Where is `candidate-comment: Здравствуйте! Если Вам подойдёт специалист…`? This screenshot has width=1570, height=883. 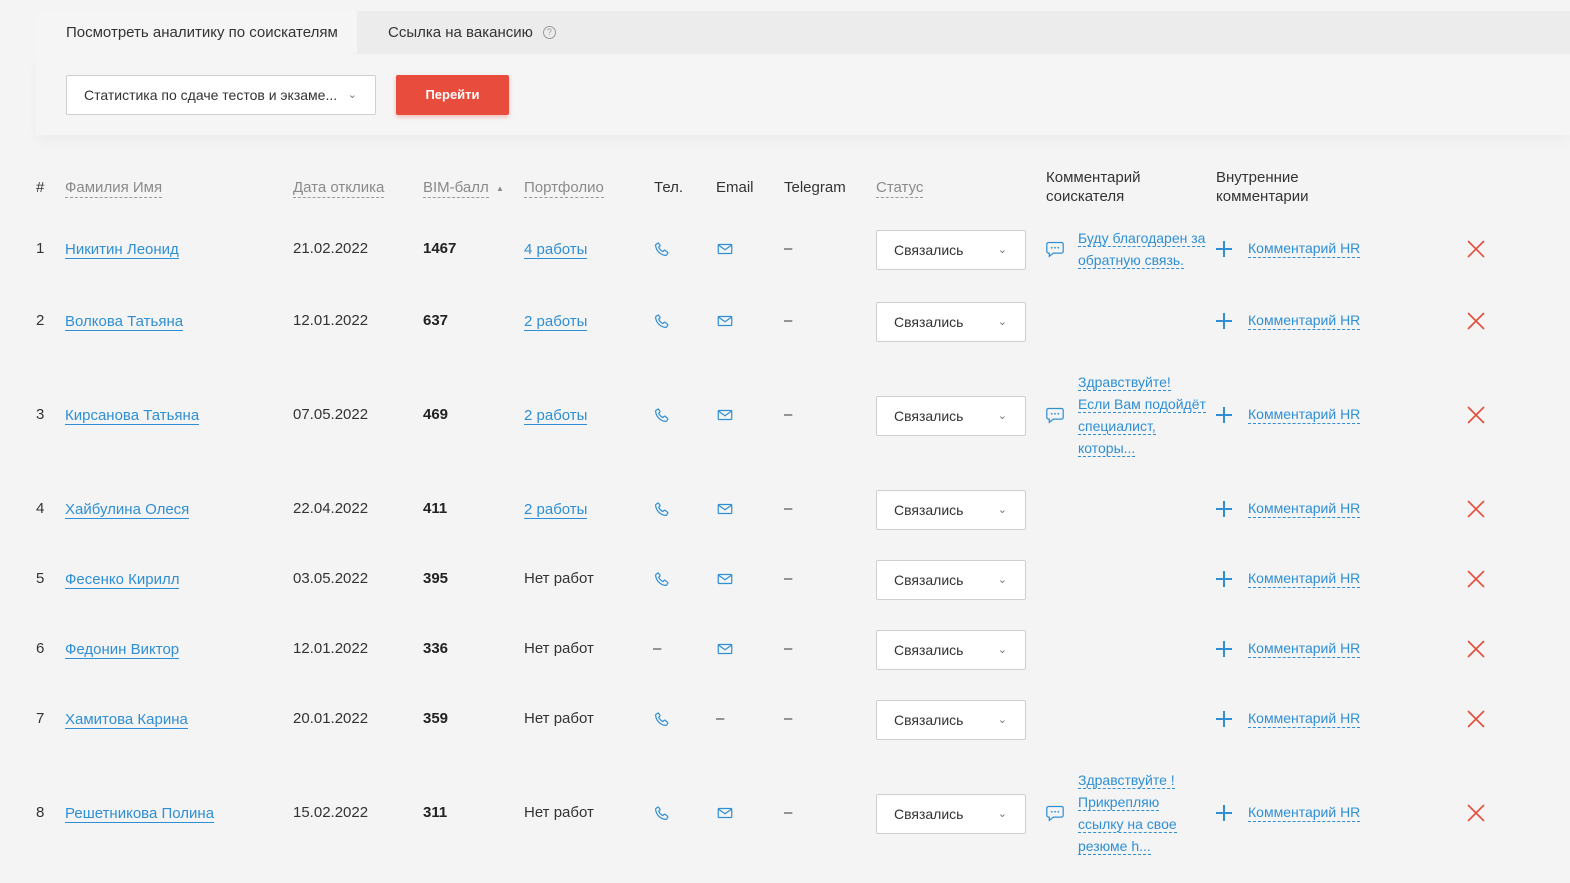 candidate-comment: Здравствуйте! Если Вам подойдёт специалист… is located at coordinates (1143, 415).